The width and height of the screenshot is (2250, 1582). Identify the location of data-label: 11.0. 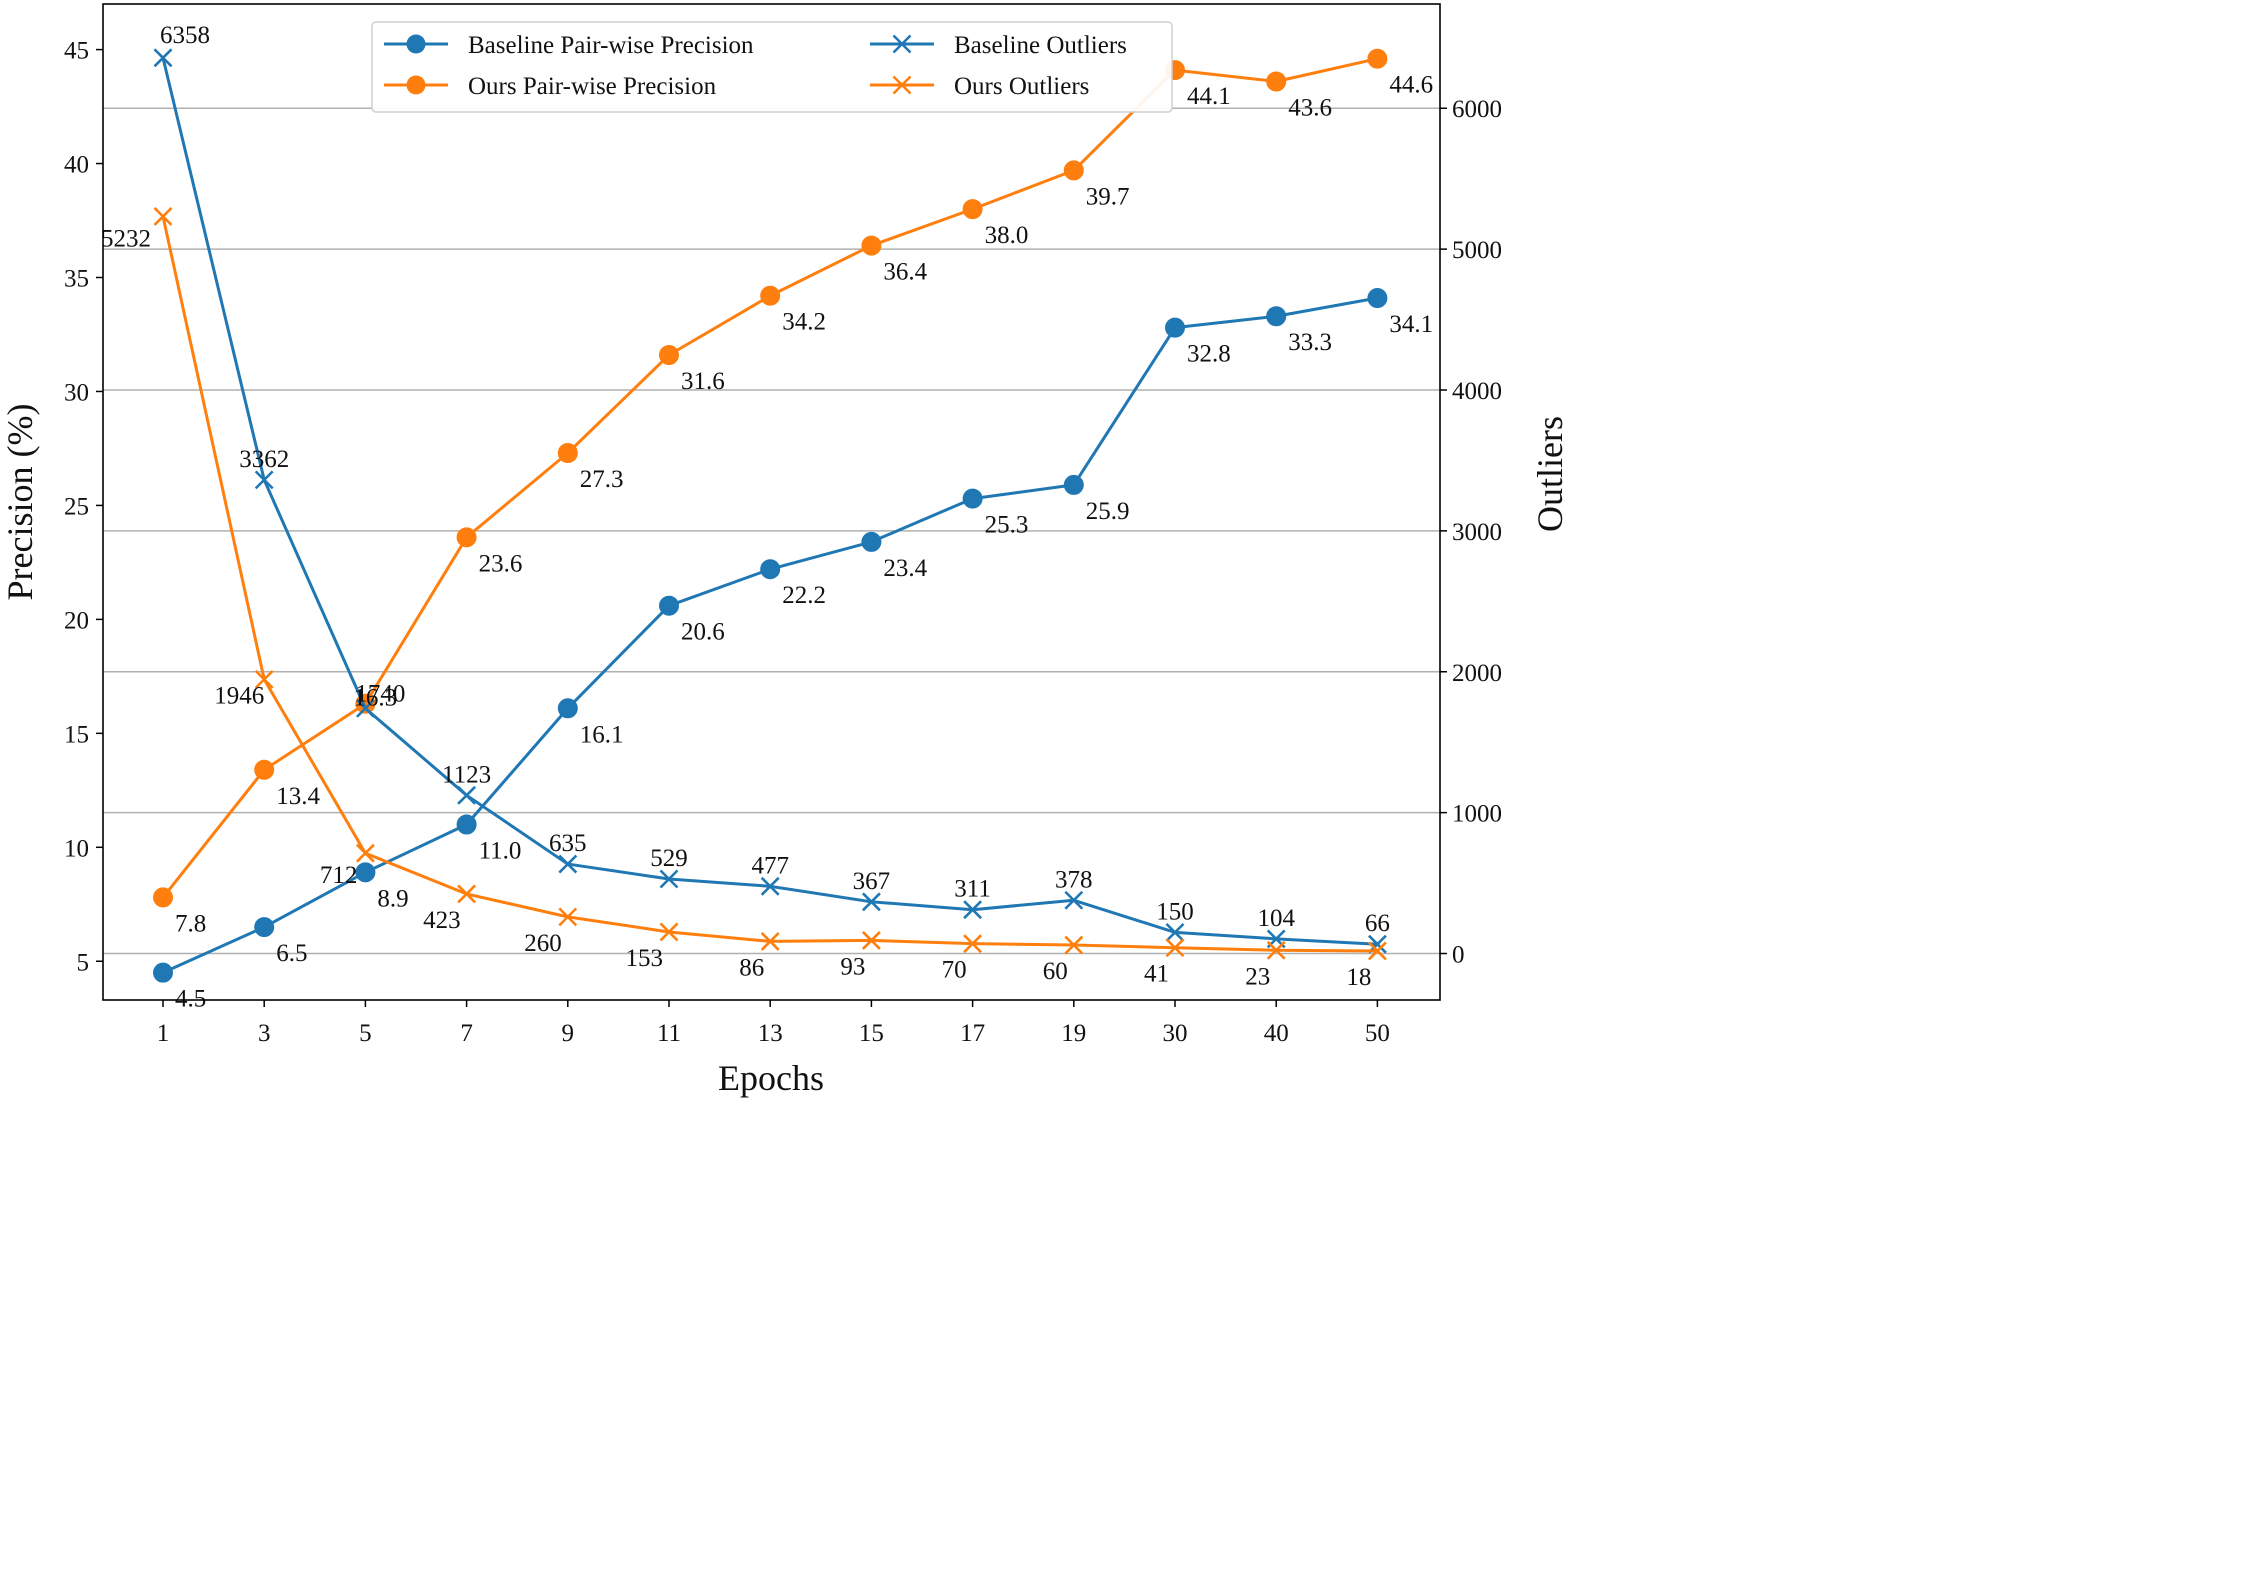
(500, 851).